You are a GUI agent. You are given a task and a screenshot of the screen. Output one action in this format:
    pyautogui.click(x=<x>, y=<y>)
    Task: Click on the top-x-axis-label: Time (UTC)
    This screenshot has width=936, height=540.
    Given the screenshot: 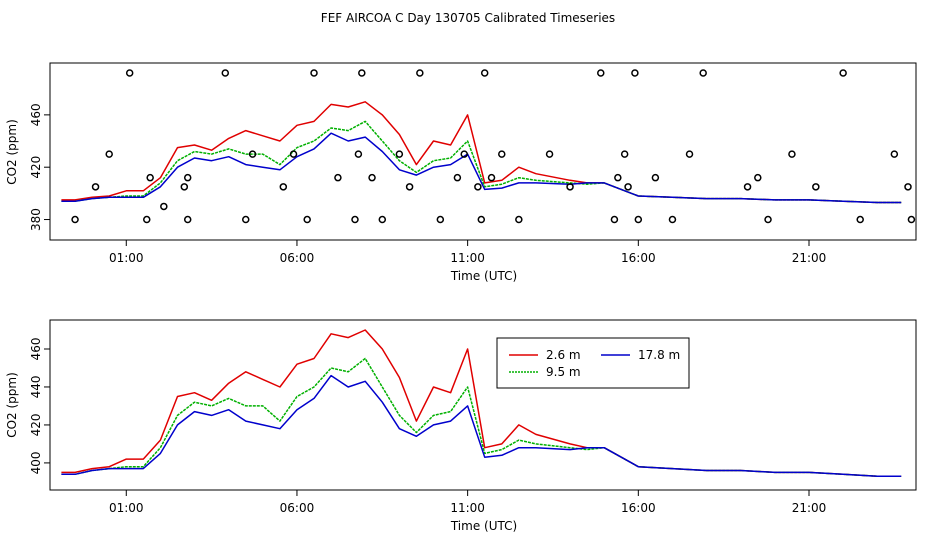 What is the action you would take?
    pyautogui.click(x=483, y=276)
    